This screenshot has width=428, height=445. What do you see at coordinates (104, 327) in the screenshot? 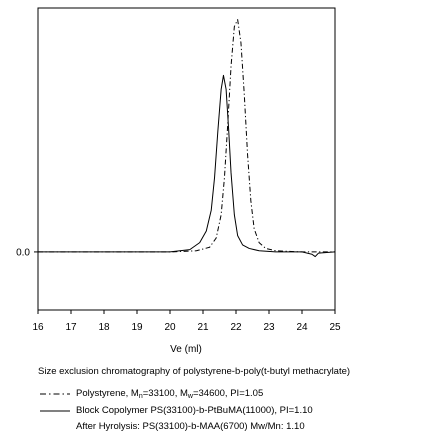
I see `x-tick-label-18: 18` at bounding box center [104, 327].